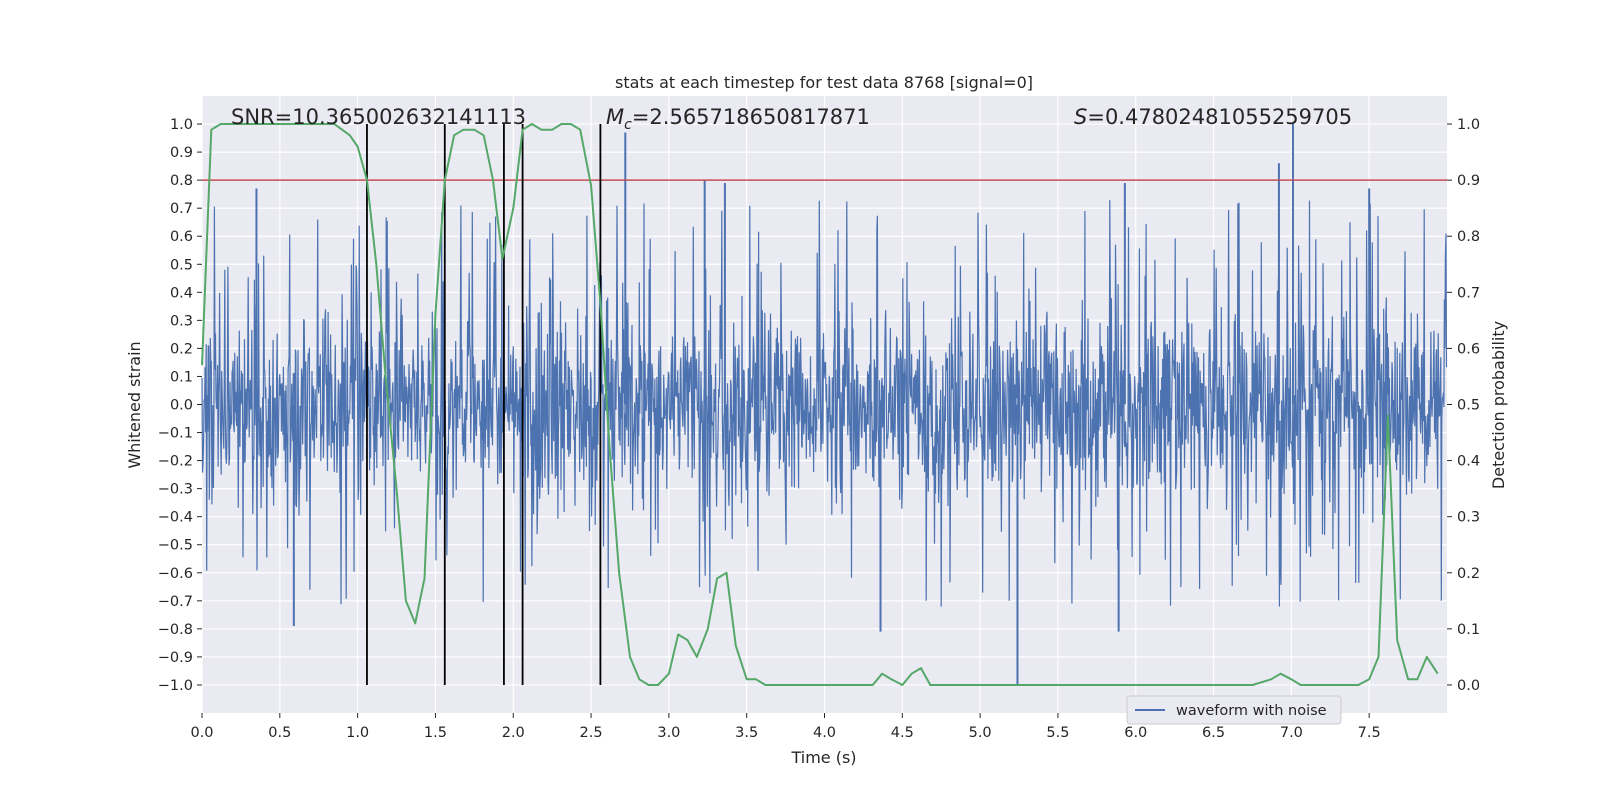 The image size is (1600, 800). What do you see at coordinates (175, 630) in the screenshot?
I see `y-tick-label-left: −0.8` at bounding box center [175, 630].